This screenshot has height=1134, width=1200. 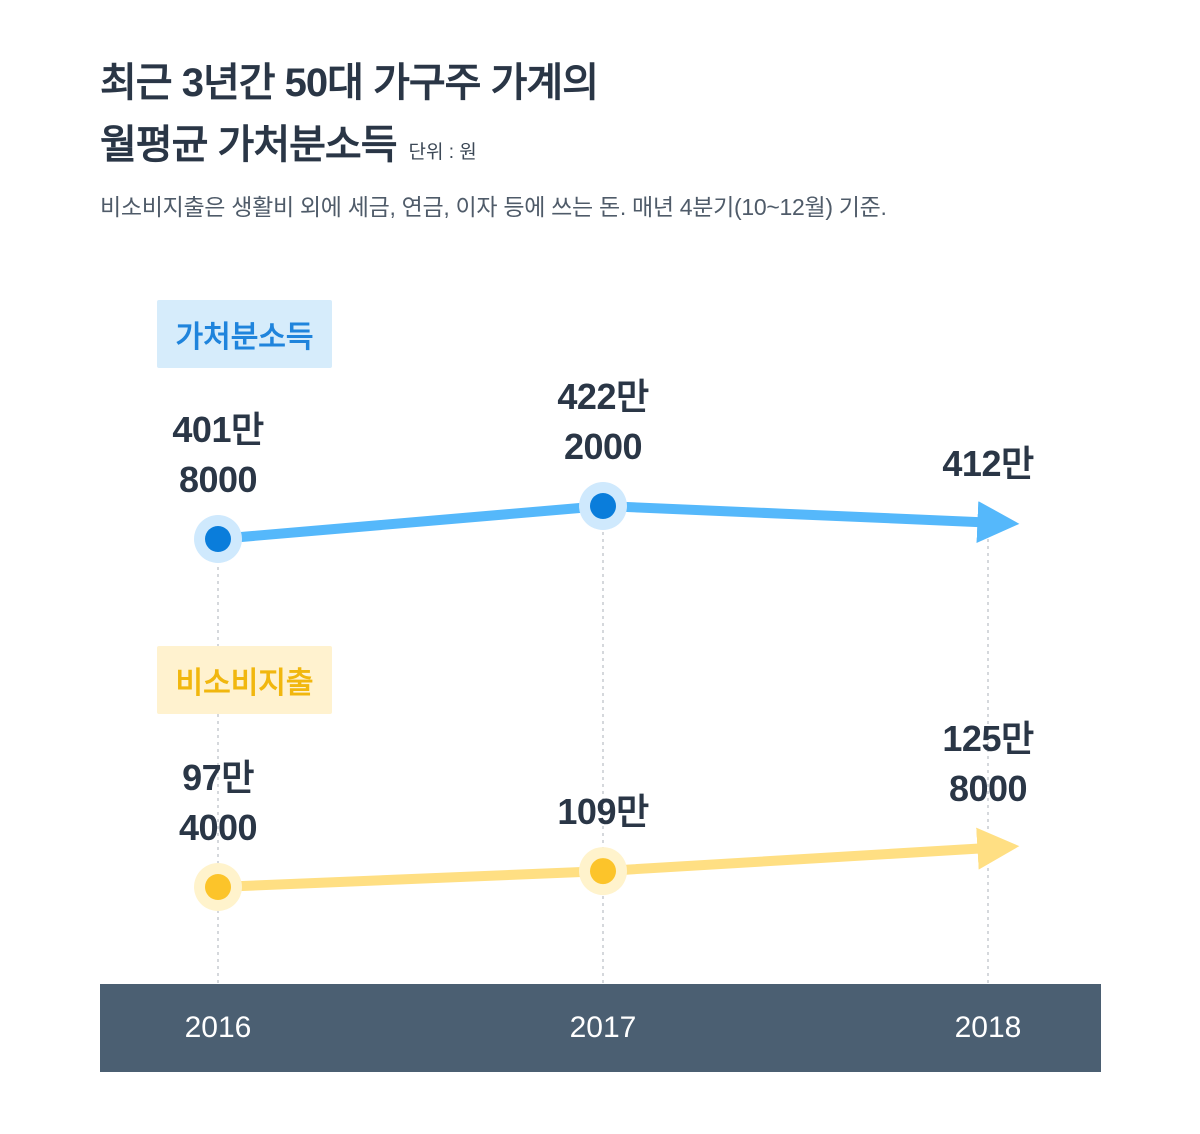 What do you see at coordinates (988, 764) in the screenshot?
I see `spend-value-label-2018: 125만 8000` at bounding box center [988, 764].